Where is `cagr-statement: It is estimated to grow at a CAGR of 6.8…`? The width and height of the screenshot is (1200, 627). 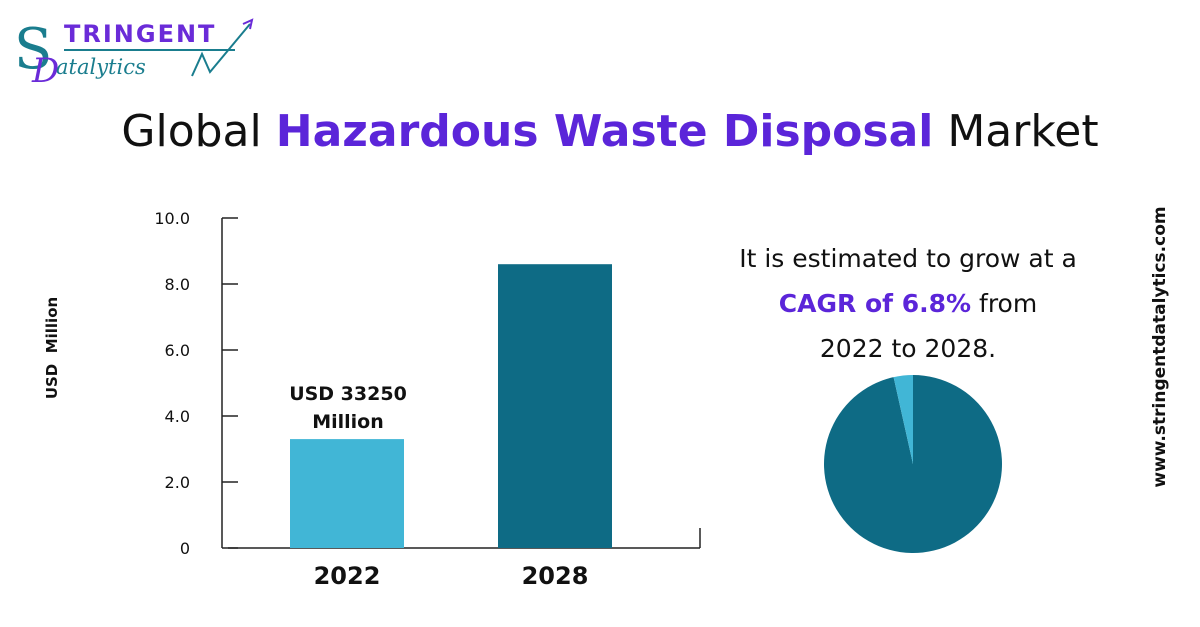 cagr-statement: It is estimated to grow at a CAGR of 6.8… is located at coordinates (908, 303).